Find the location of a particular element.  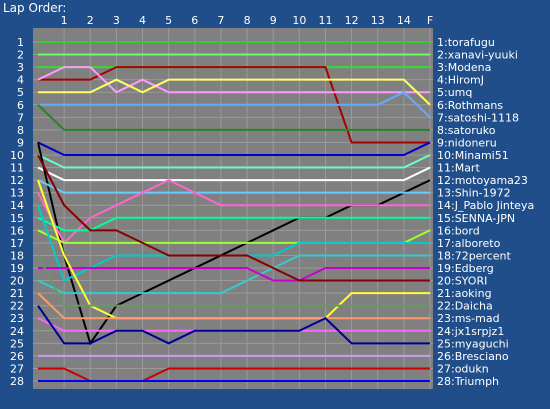

legend-entry: 5:umq is located at coordinates (454, 92).